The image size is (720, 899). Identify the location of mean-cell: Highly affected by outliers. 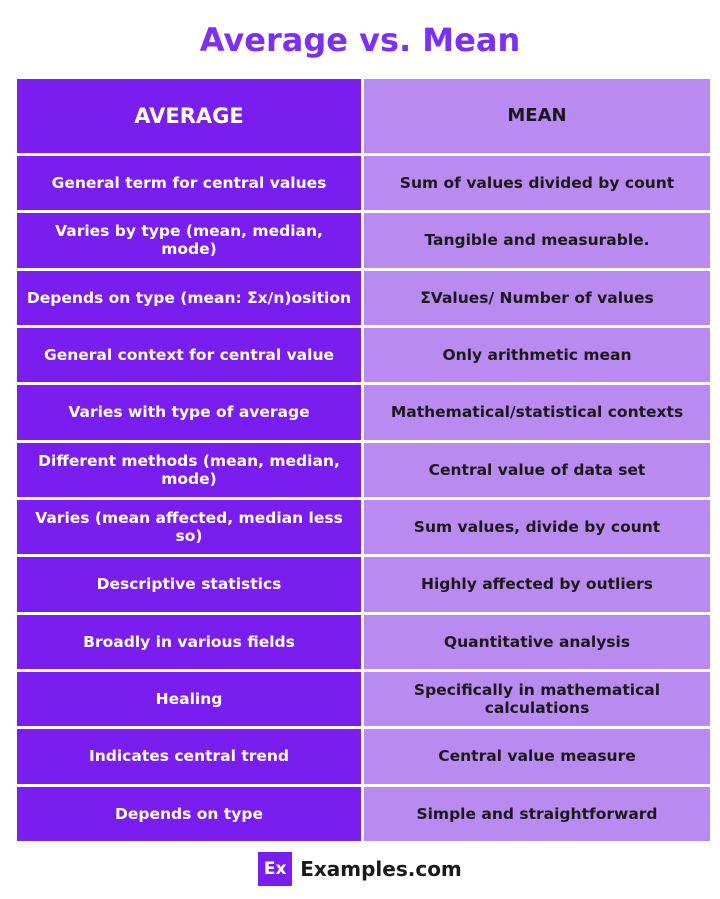
(537, 584).